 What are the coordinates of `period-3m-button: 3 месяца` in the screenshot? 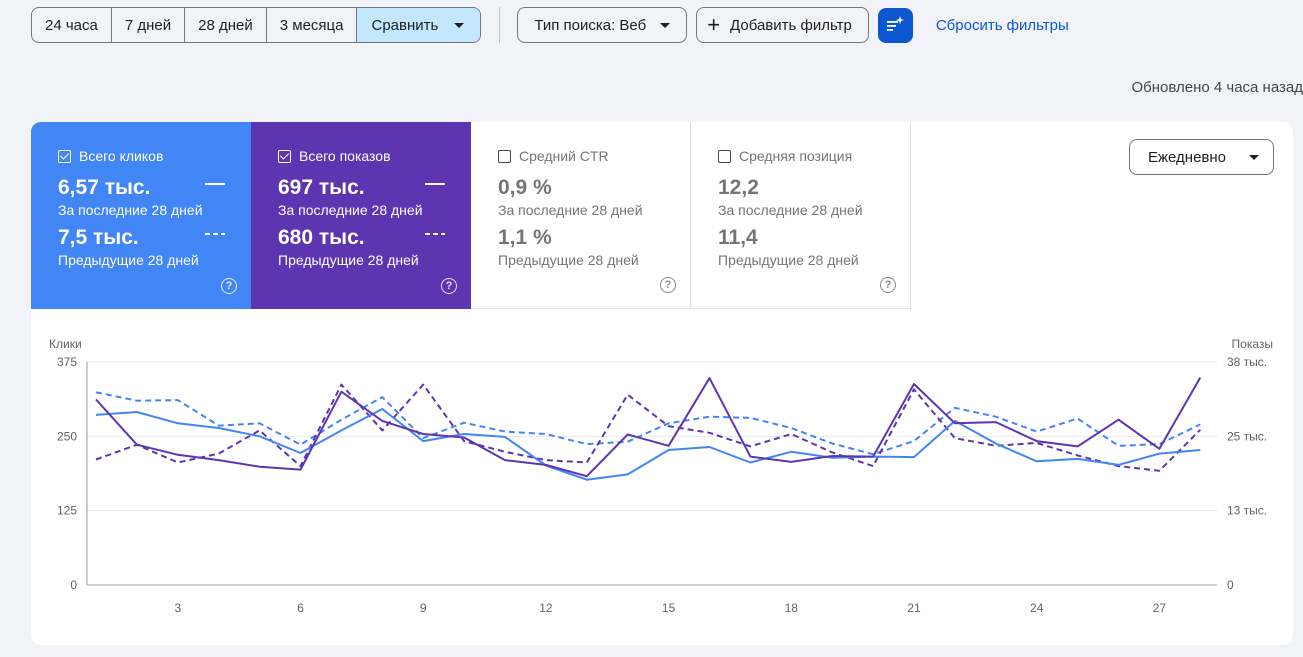 It's located at (312, 25).